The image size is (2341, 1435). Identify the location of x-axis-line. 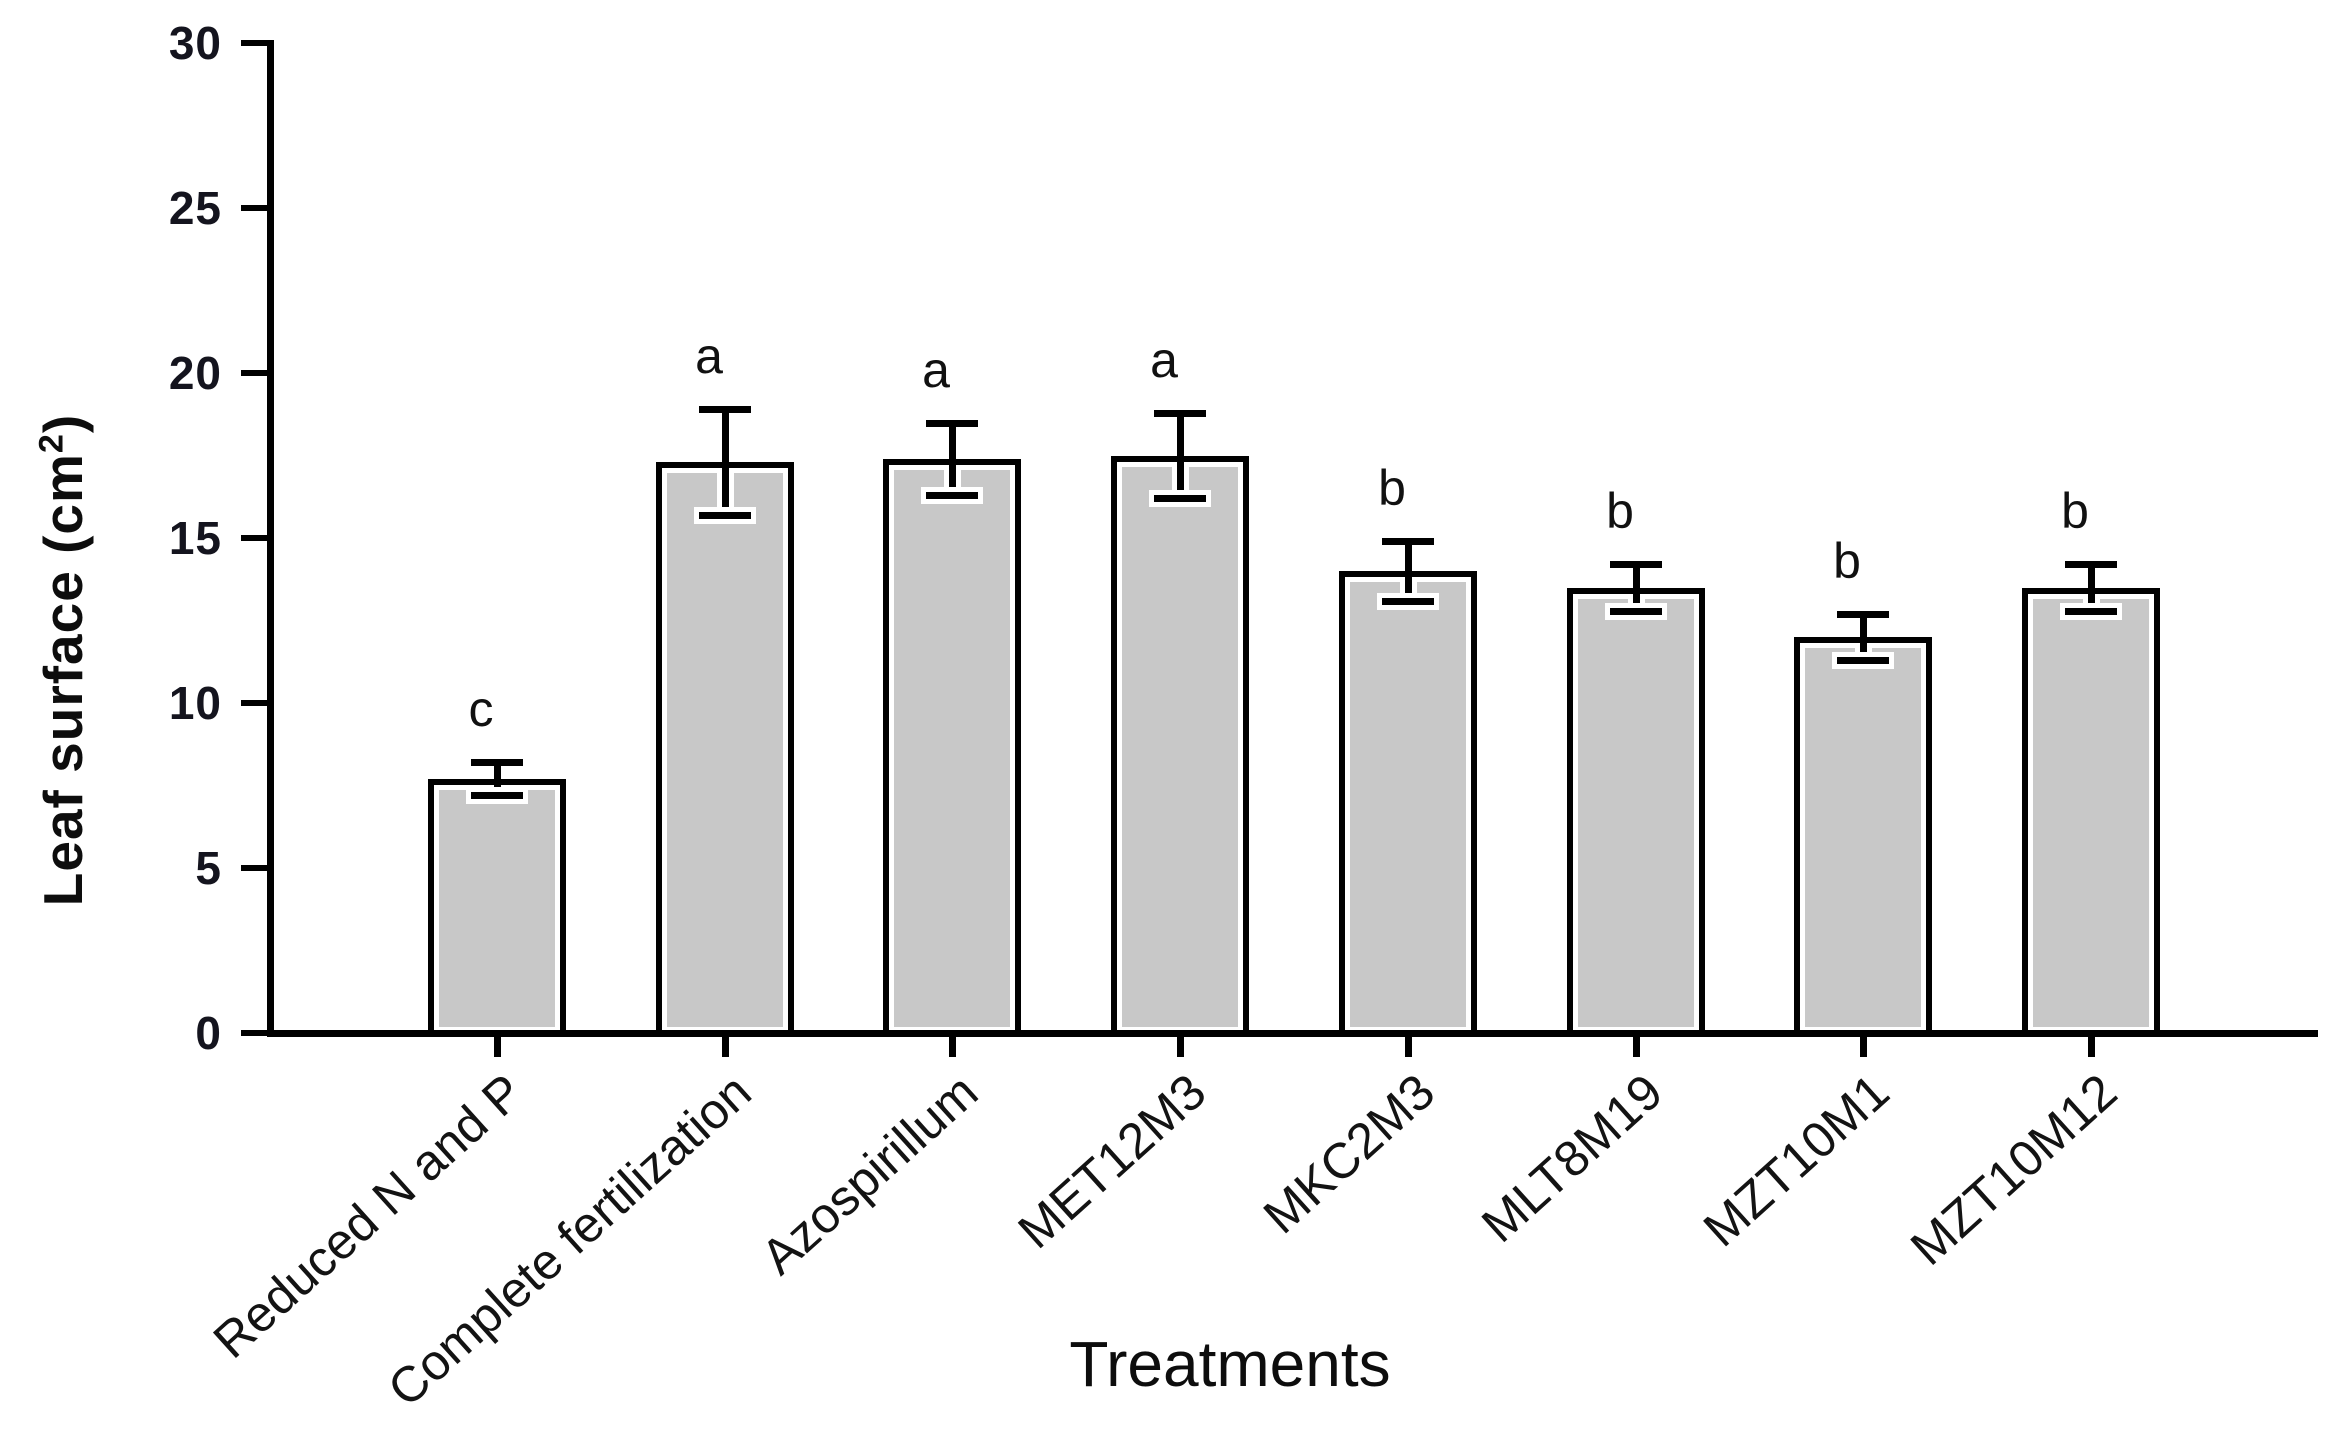
(1292, 1033).